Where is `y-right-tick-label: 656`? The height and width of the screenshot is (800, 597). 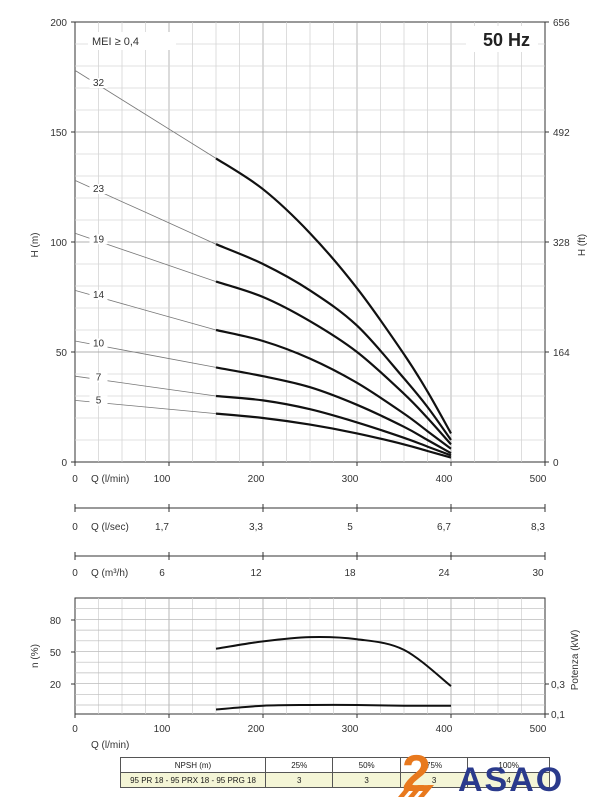
y-right-tick-label: 656 is located at coordinates (561, 23).